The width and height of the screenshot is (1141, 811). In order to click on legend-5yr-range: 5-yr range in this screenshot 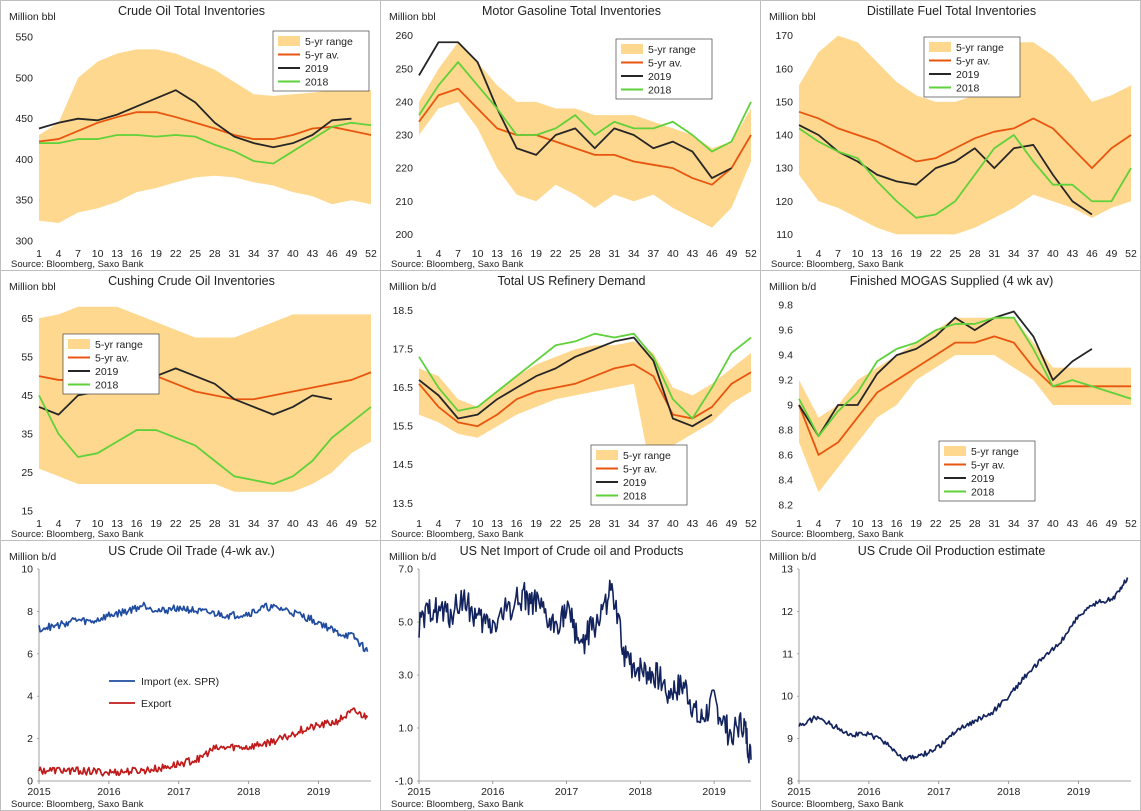, I will do `click(119, 345)`.